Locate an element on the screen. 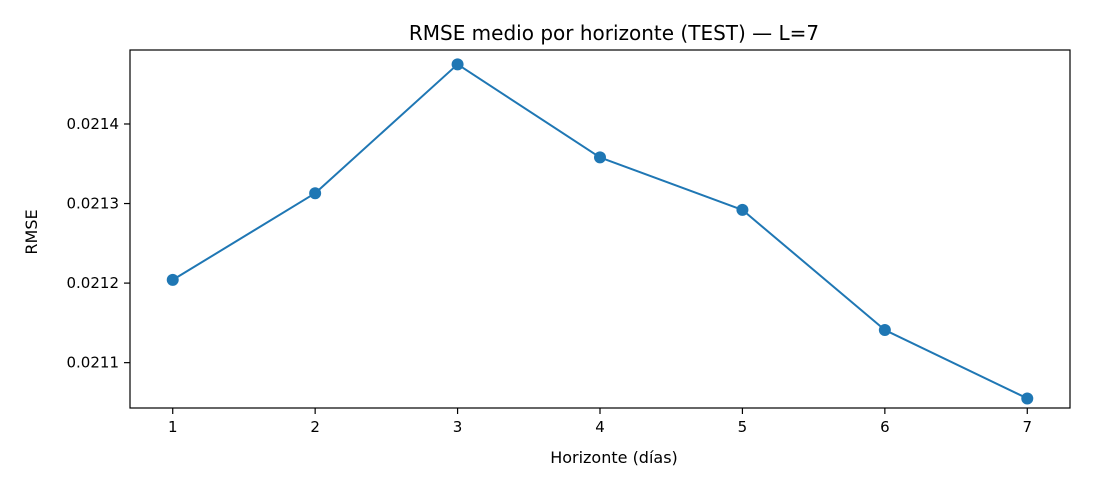 The width and height of the screenshot is (1120, 490). y-tick-label: 0.0211 is located at coordinates (93, 363).